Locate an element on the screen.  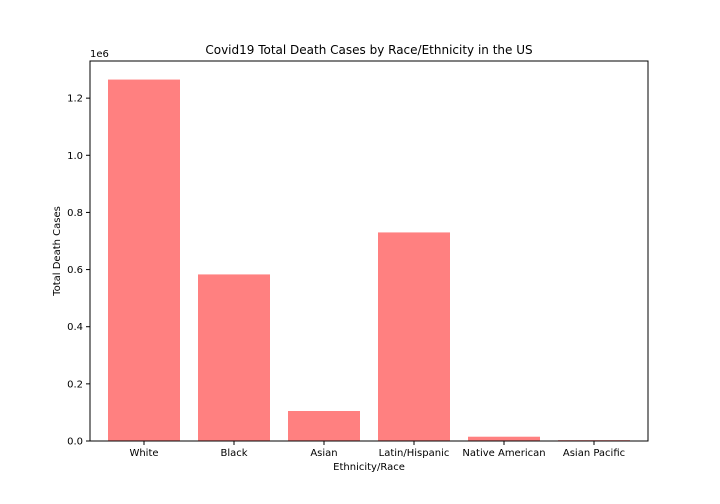
bar-white is located at coordinates (144, 260).